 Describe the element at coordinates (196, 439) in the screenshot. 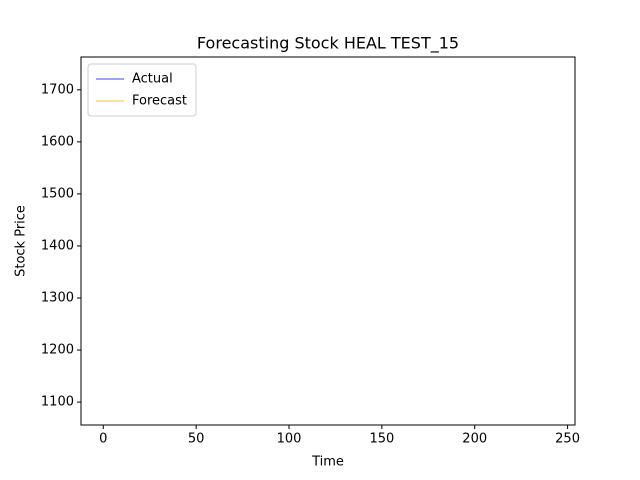

I see `x-tick-label: 50` at that location.